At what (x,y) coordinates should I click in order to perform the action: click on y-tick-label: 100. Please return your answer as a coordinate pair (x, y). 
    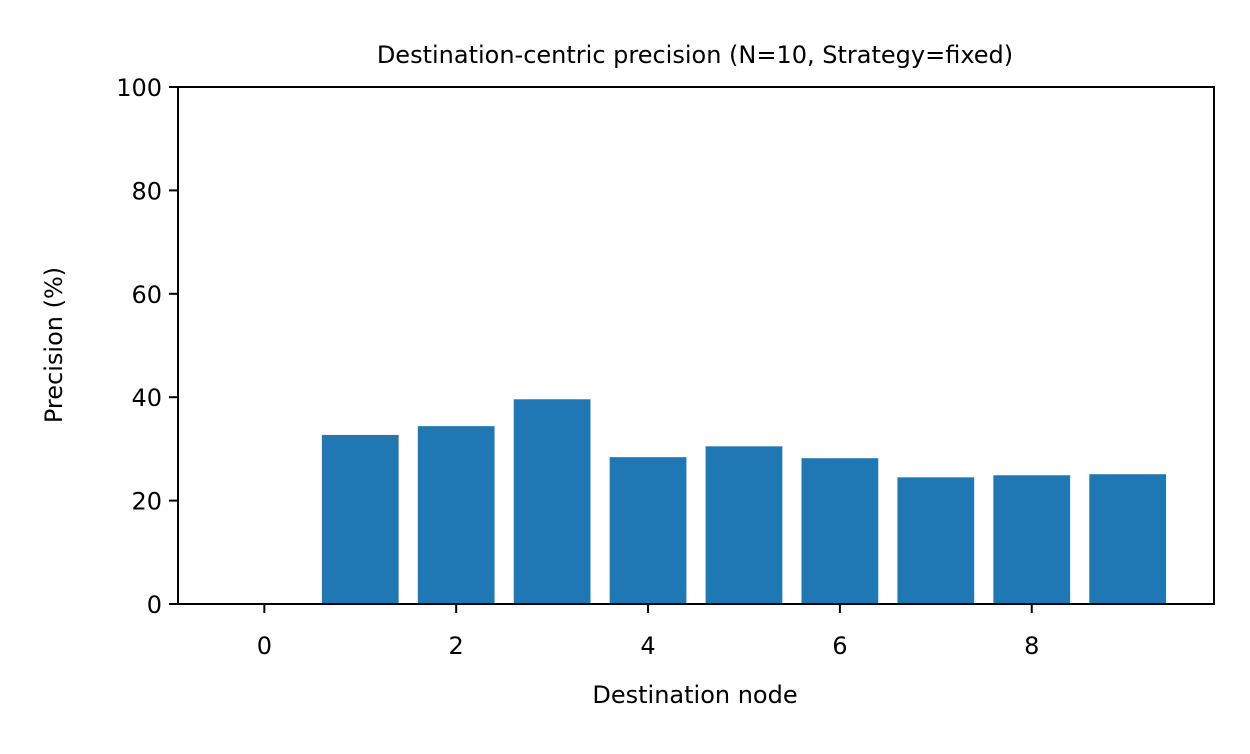
    Looking at the image, I should click on (139, 88).